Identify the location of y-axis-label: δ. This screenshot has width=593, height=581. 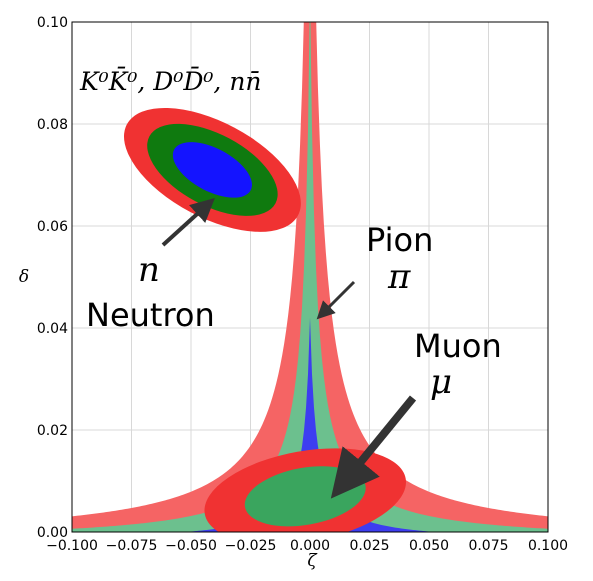
(24, 277).